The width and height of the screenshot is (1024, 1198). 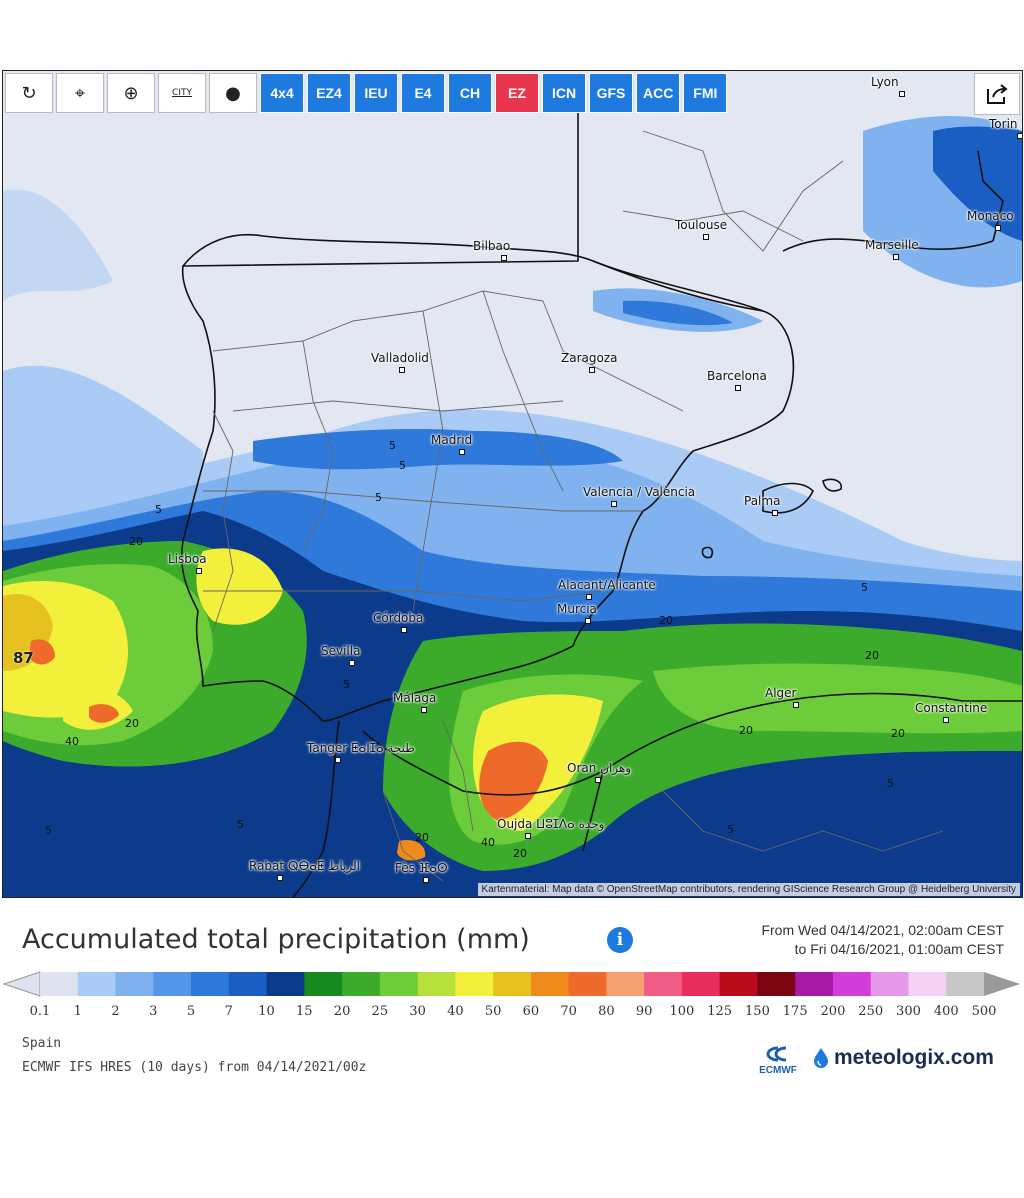 I want to click on legend-tick-label: 60, so click(x=531, y=1011).